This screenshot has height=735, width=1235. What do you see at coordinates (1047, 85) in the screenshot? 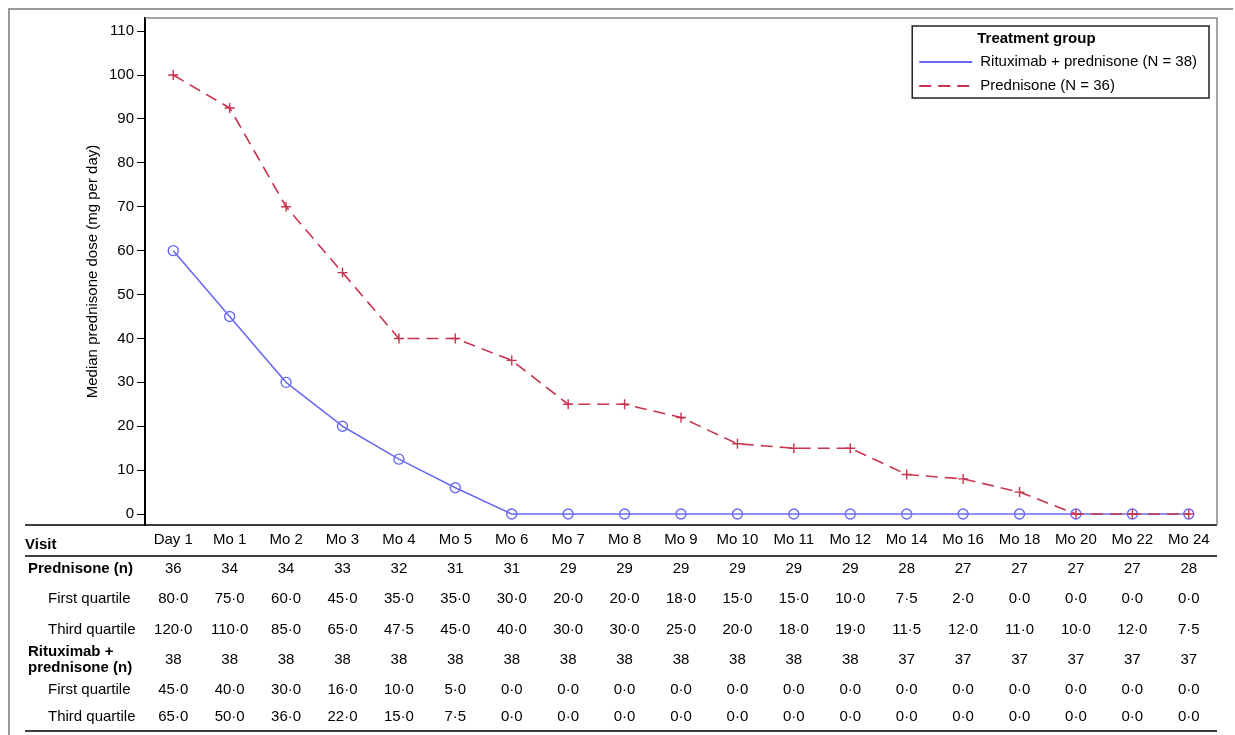
I see `legend-label: Prednisone (N = 36)` at bounding box center [1047, 85].